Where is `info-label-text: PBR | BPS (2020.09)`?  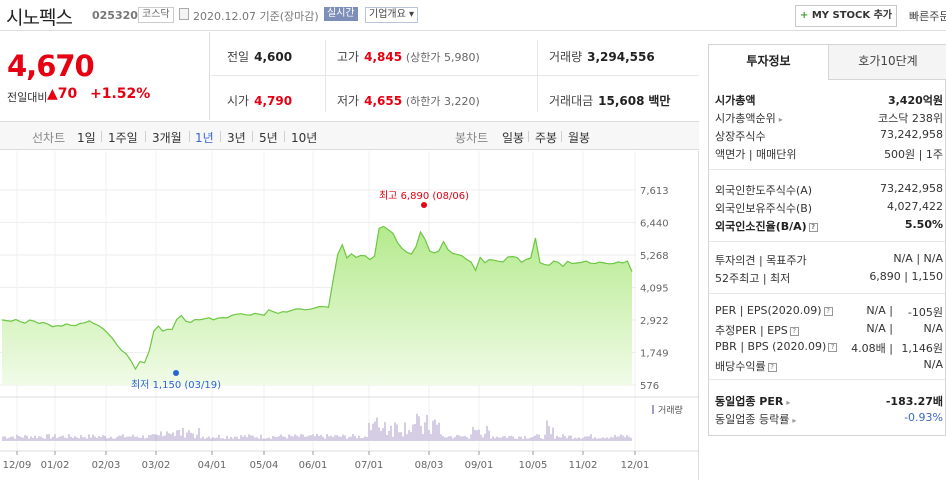 info-label-text: PBR | BPS (2020.09) is located at coordinates (771, 346).